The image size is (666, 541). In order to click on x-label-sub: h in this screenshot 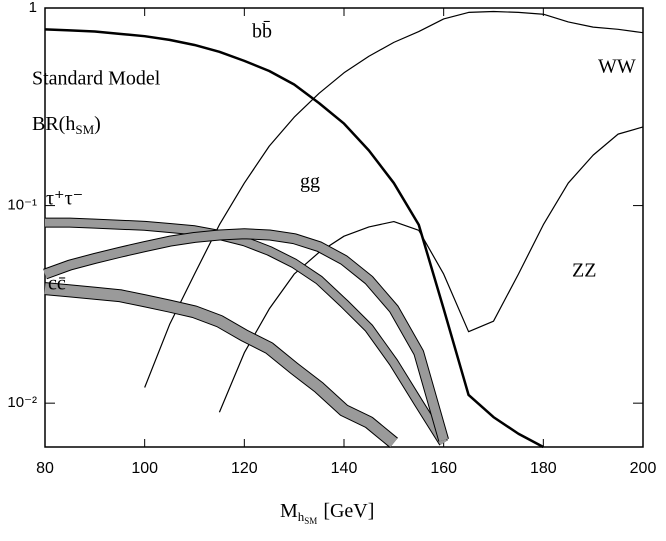, I will do `click(301, 516)`.